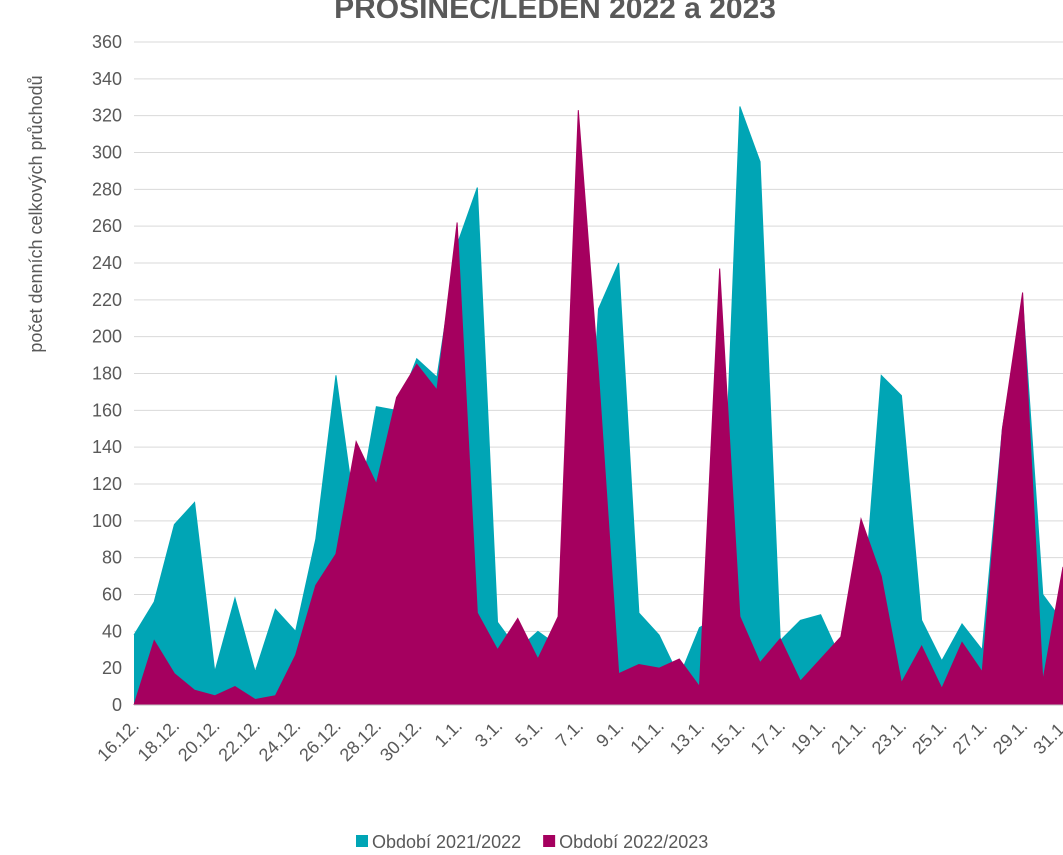 This screenshot has width=1063, height=855. What do you see at coordinates (107, 42) in the screenshot?
I see `y-tick-label: 360` at bounding box center [107, 42].